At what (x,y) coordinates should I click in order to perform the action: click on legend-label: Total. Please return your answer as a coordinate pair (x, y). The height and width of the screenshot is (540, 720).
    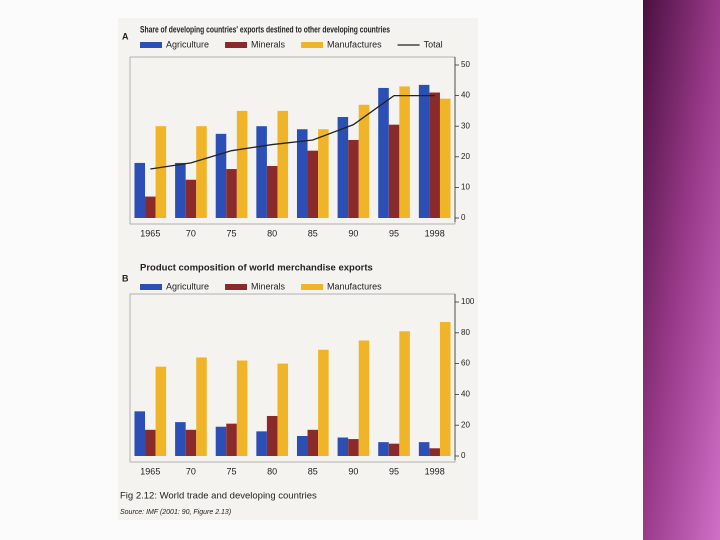
    Looking at the image, I should click on (433, 44).